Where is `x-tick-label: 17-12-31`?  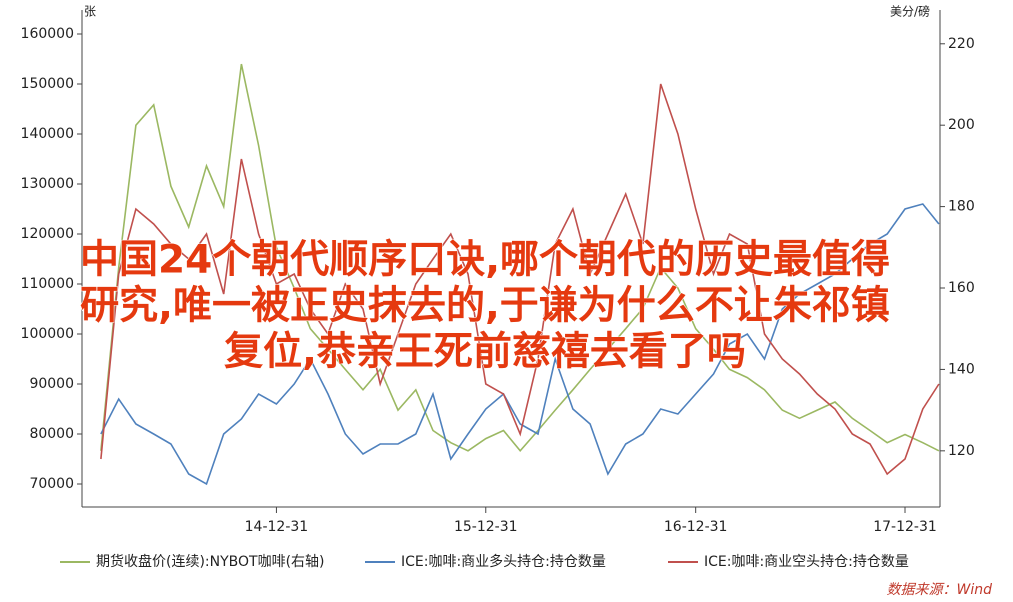
x-tick-label: 17-12-31 is located at coordinates (905, 527).